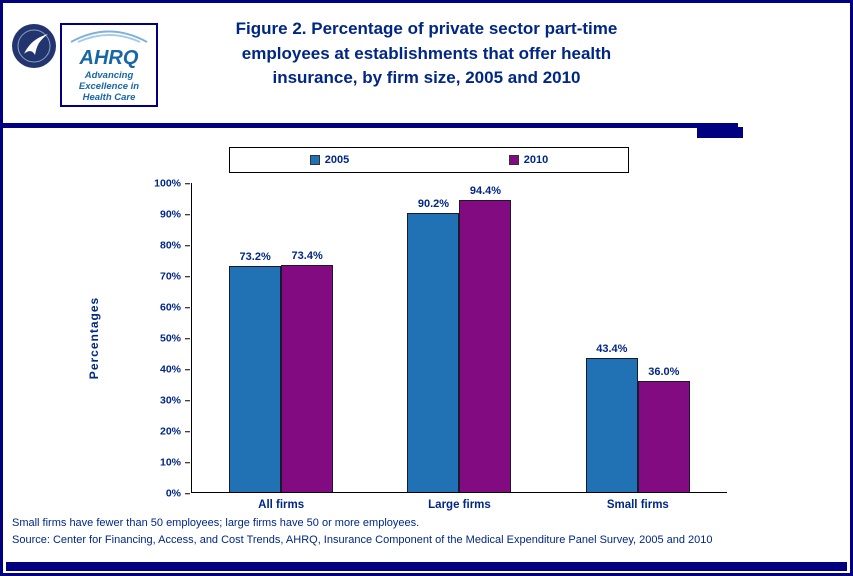 Image resolution: width=853 pixels, height=576 pixels. I want to click on bar-column: 94.4%, so click(485, 337).